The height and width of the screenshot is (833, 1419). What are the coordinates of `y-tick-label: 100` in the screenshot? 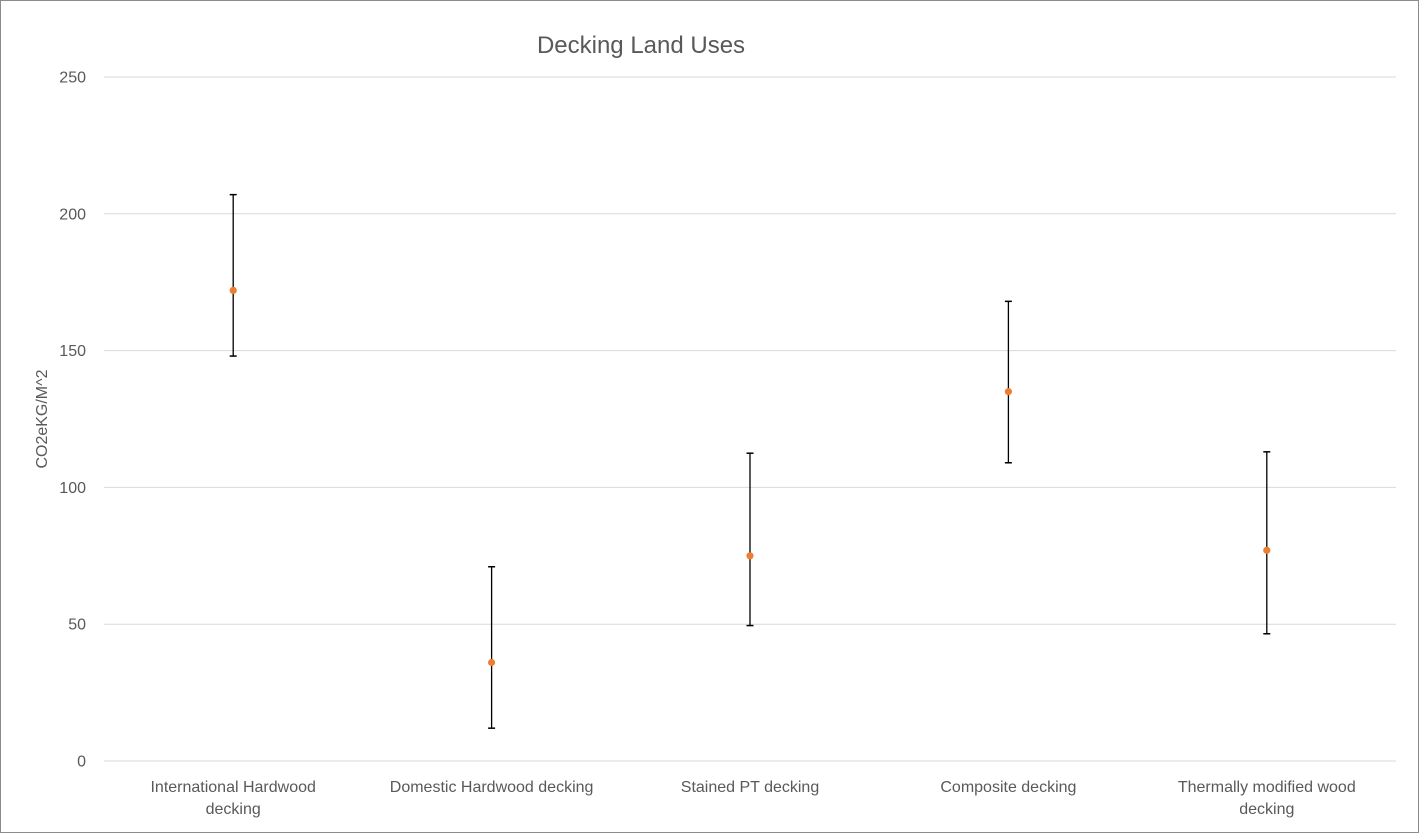 It's located at (72, 488).